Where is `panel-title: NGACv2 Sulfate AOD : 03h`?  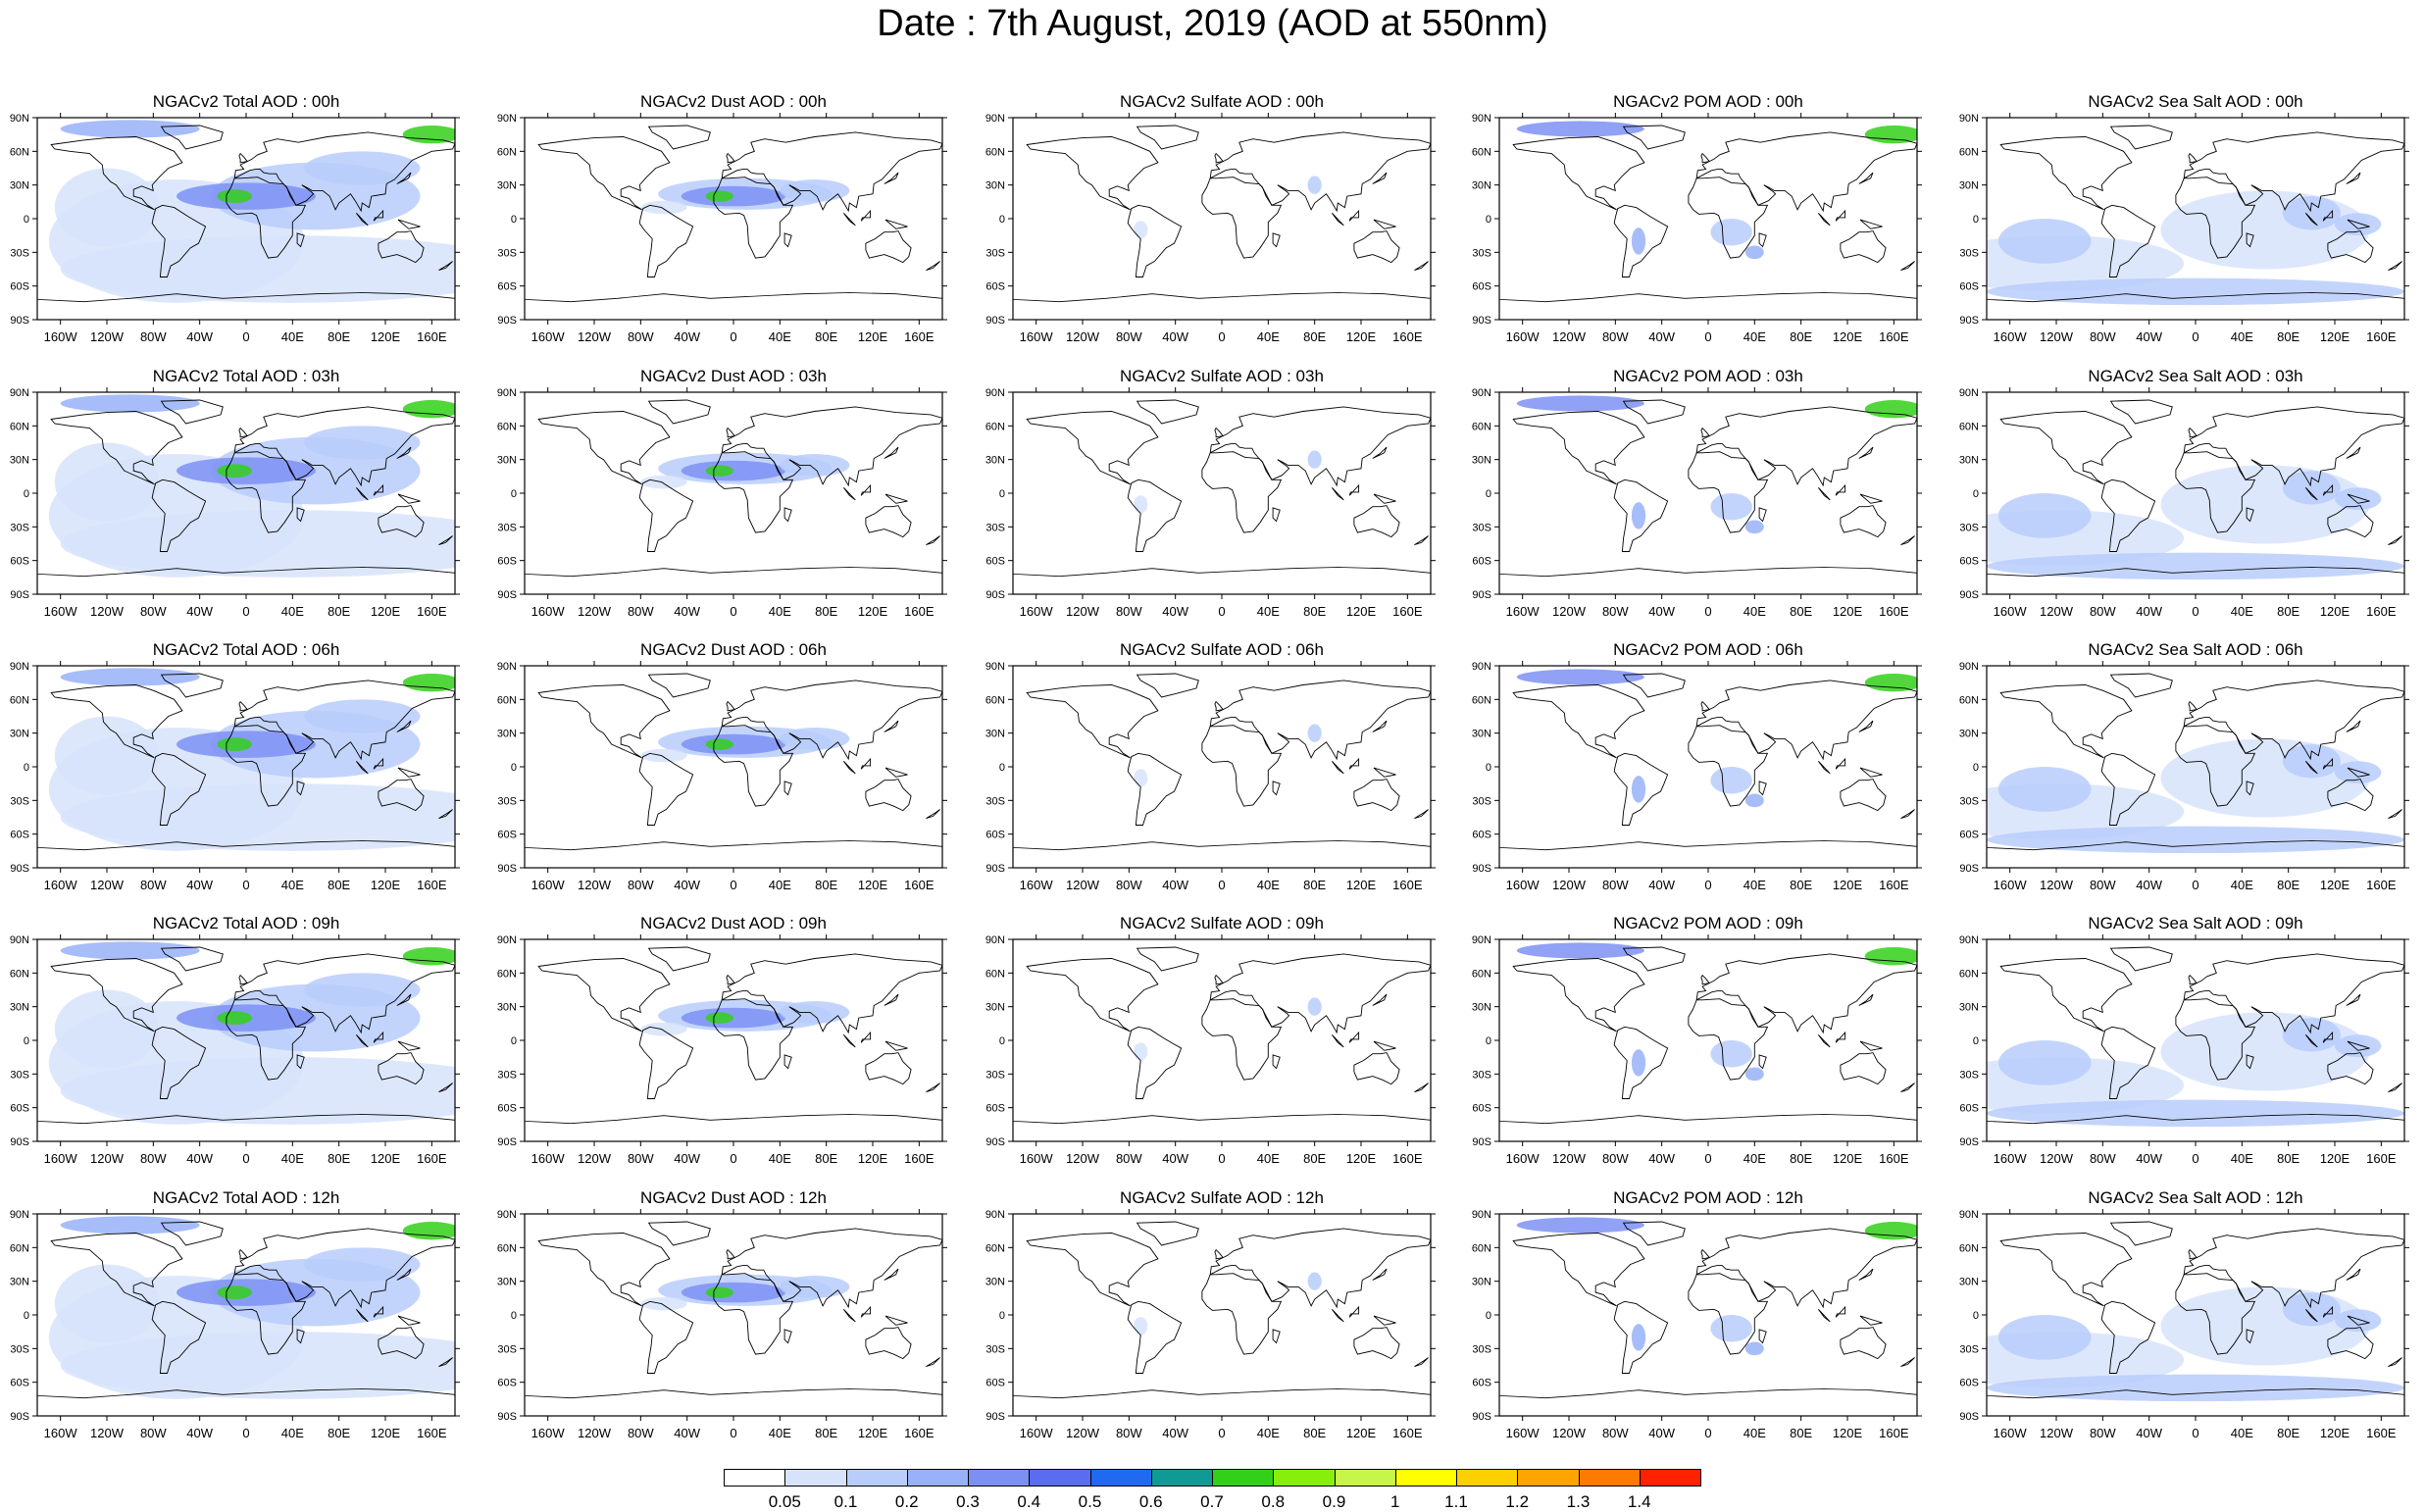
panel-title: NGACv2 Sulfate AOD : 03h is located at coordinates (1222, 376).